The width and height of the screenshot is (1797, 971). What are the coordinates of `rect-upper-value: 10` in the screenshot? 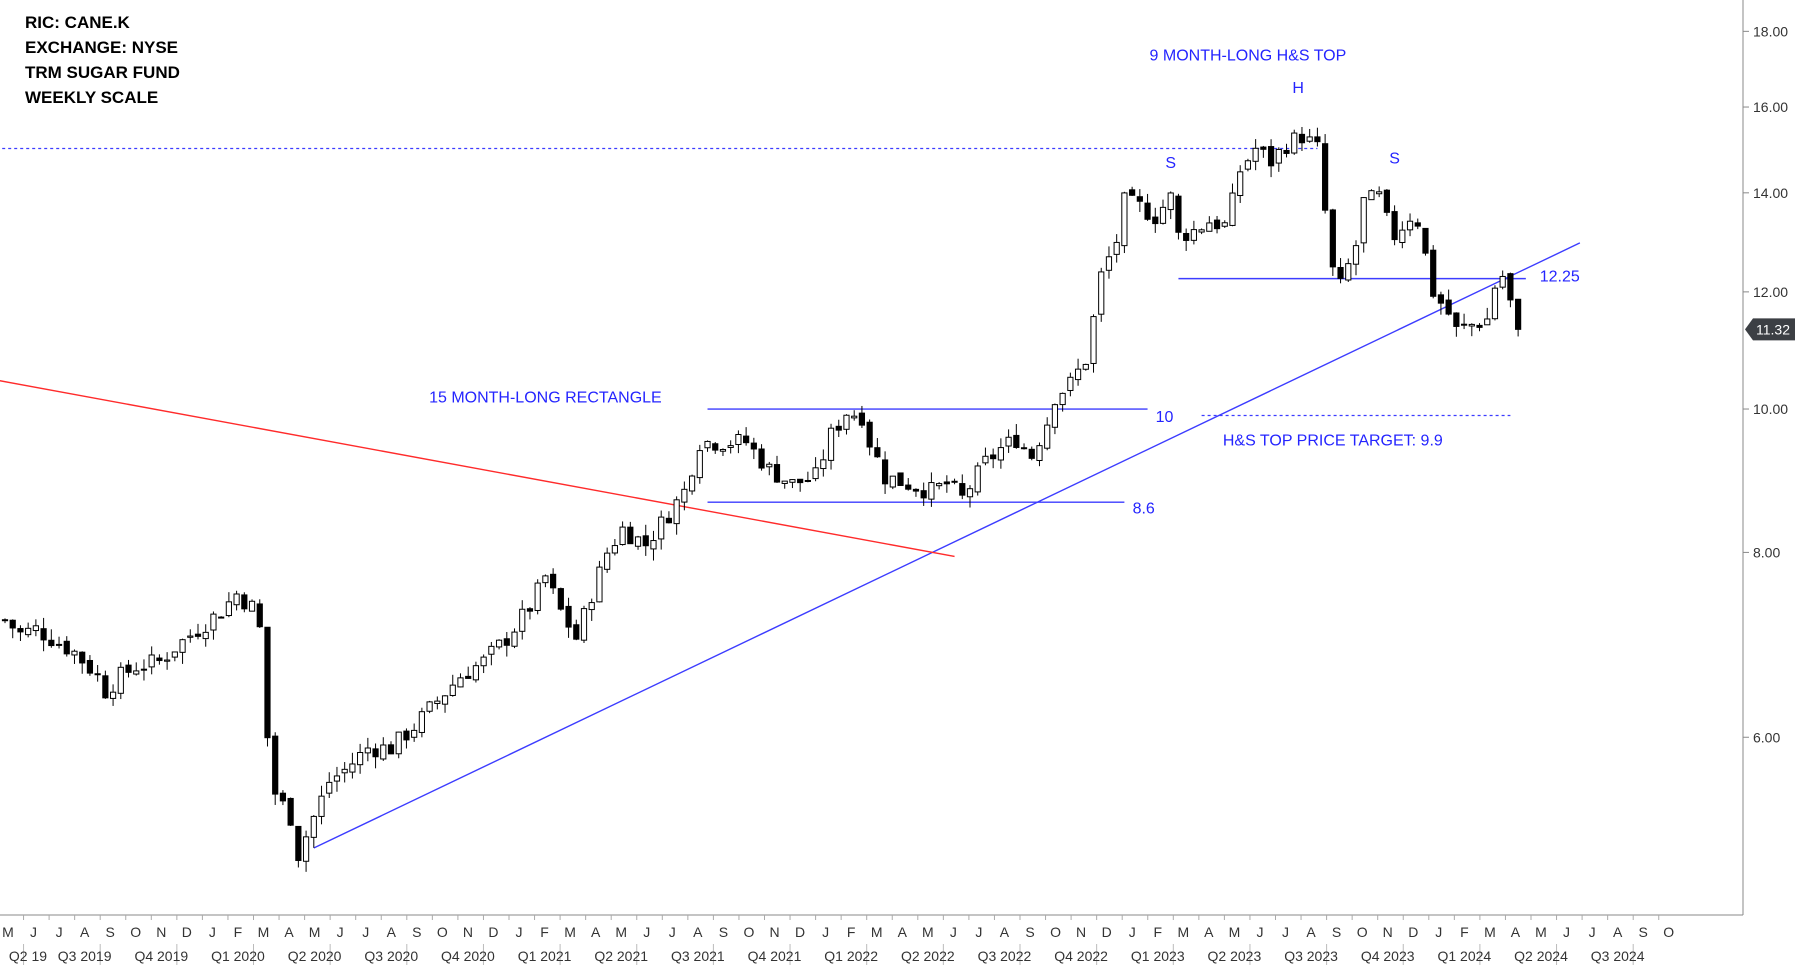 It's located at (1165, 417).